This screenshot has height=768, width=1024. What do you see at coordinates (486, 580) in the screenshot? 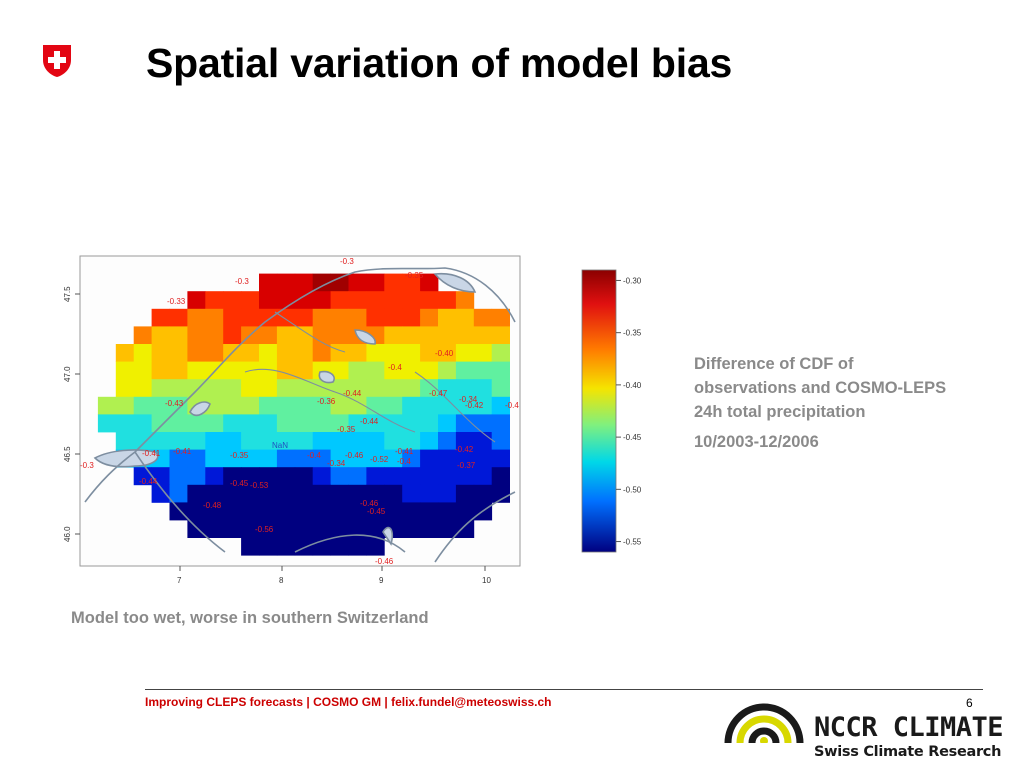
I see `x-tick-label: 10` at bounding box center [486, 580].